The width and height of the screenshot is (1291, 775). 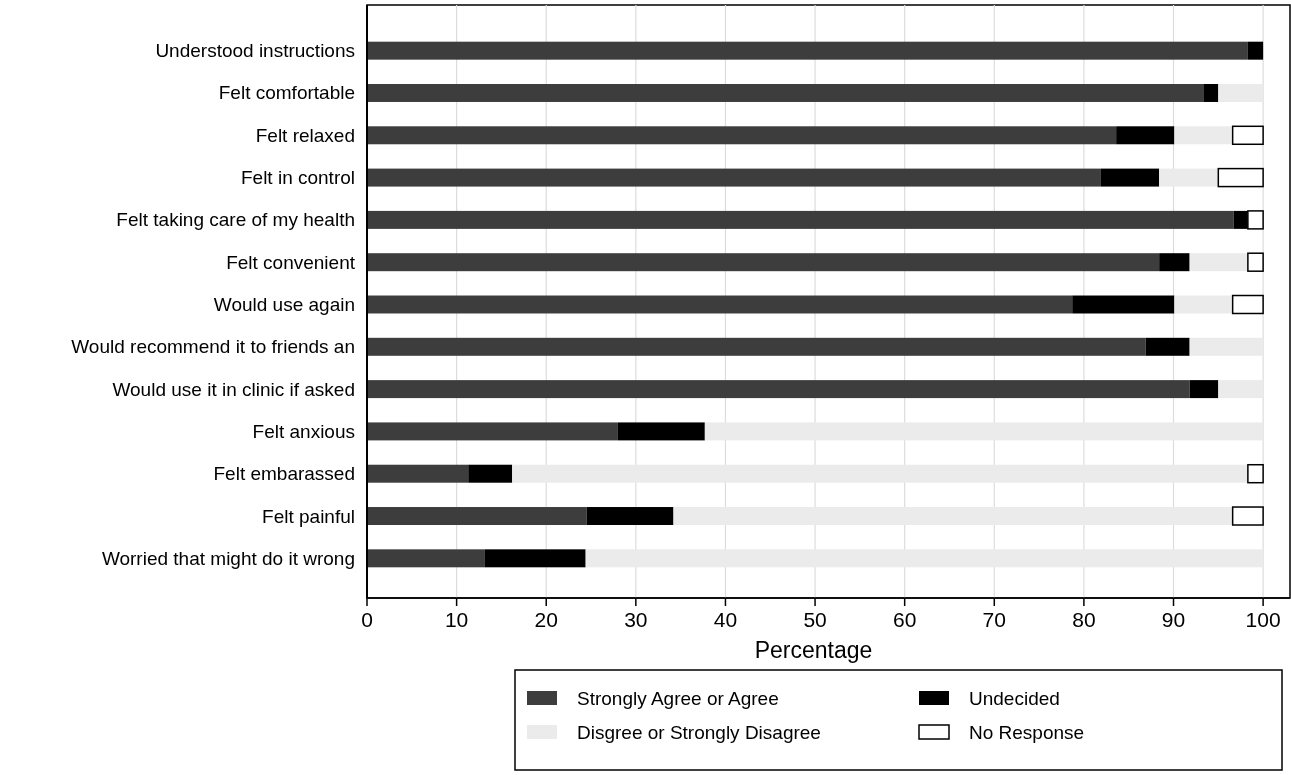 What do you see at coordinates (904, 619) in the screenshot?
I see `x-tick-label: 60` at bounding box center [904, 619].